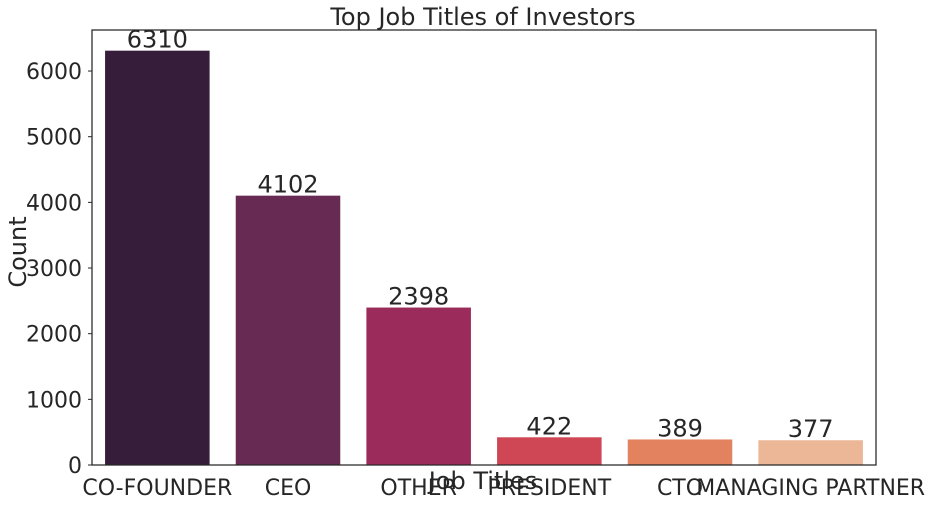 Image resolution: width=930 pixels, height=529 pixels. I want to click on x-tick-label: CTO, so click(680, 488).